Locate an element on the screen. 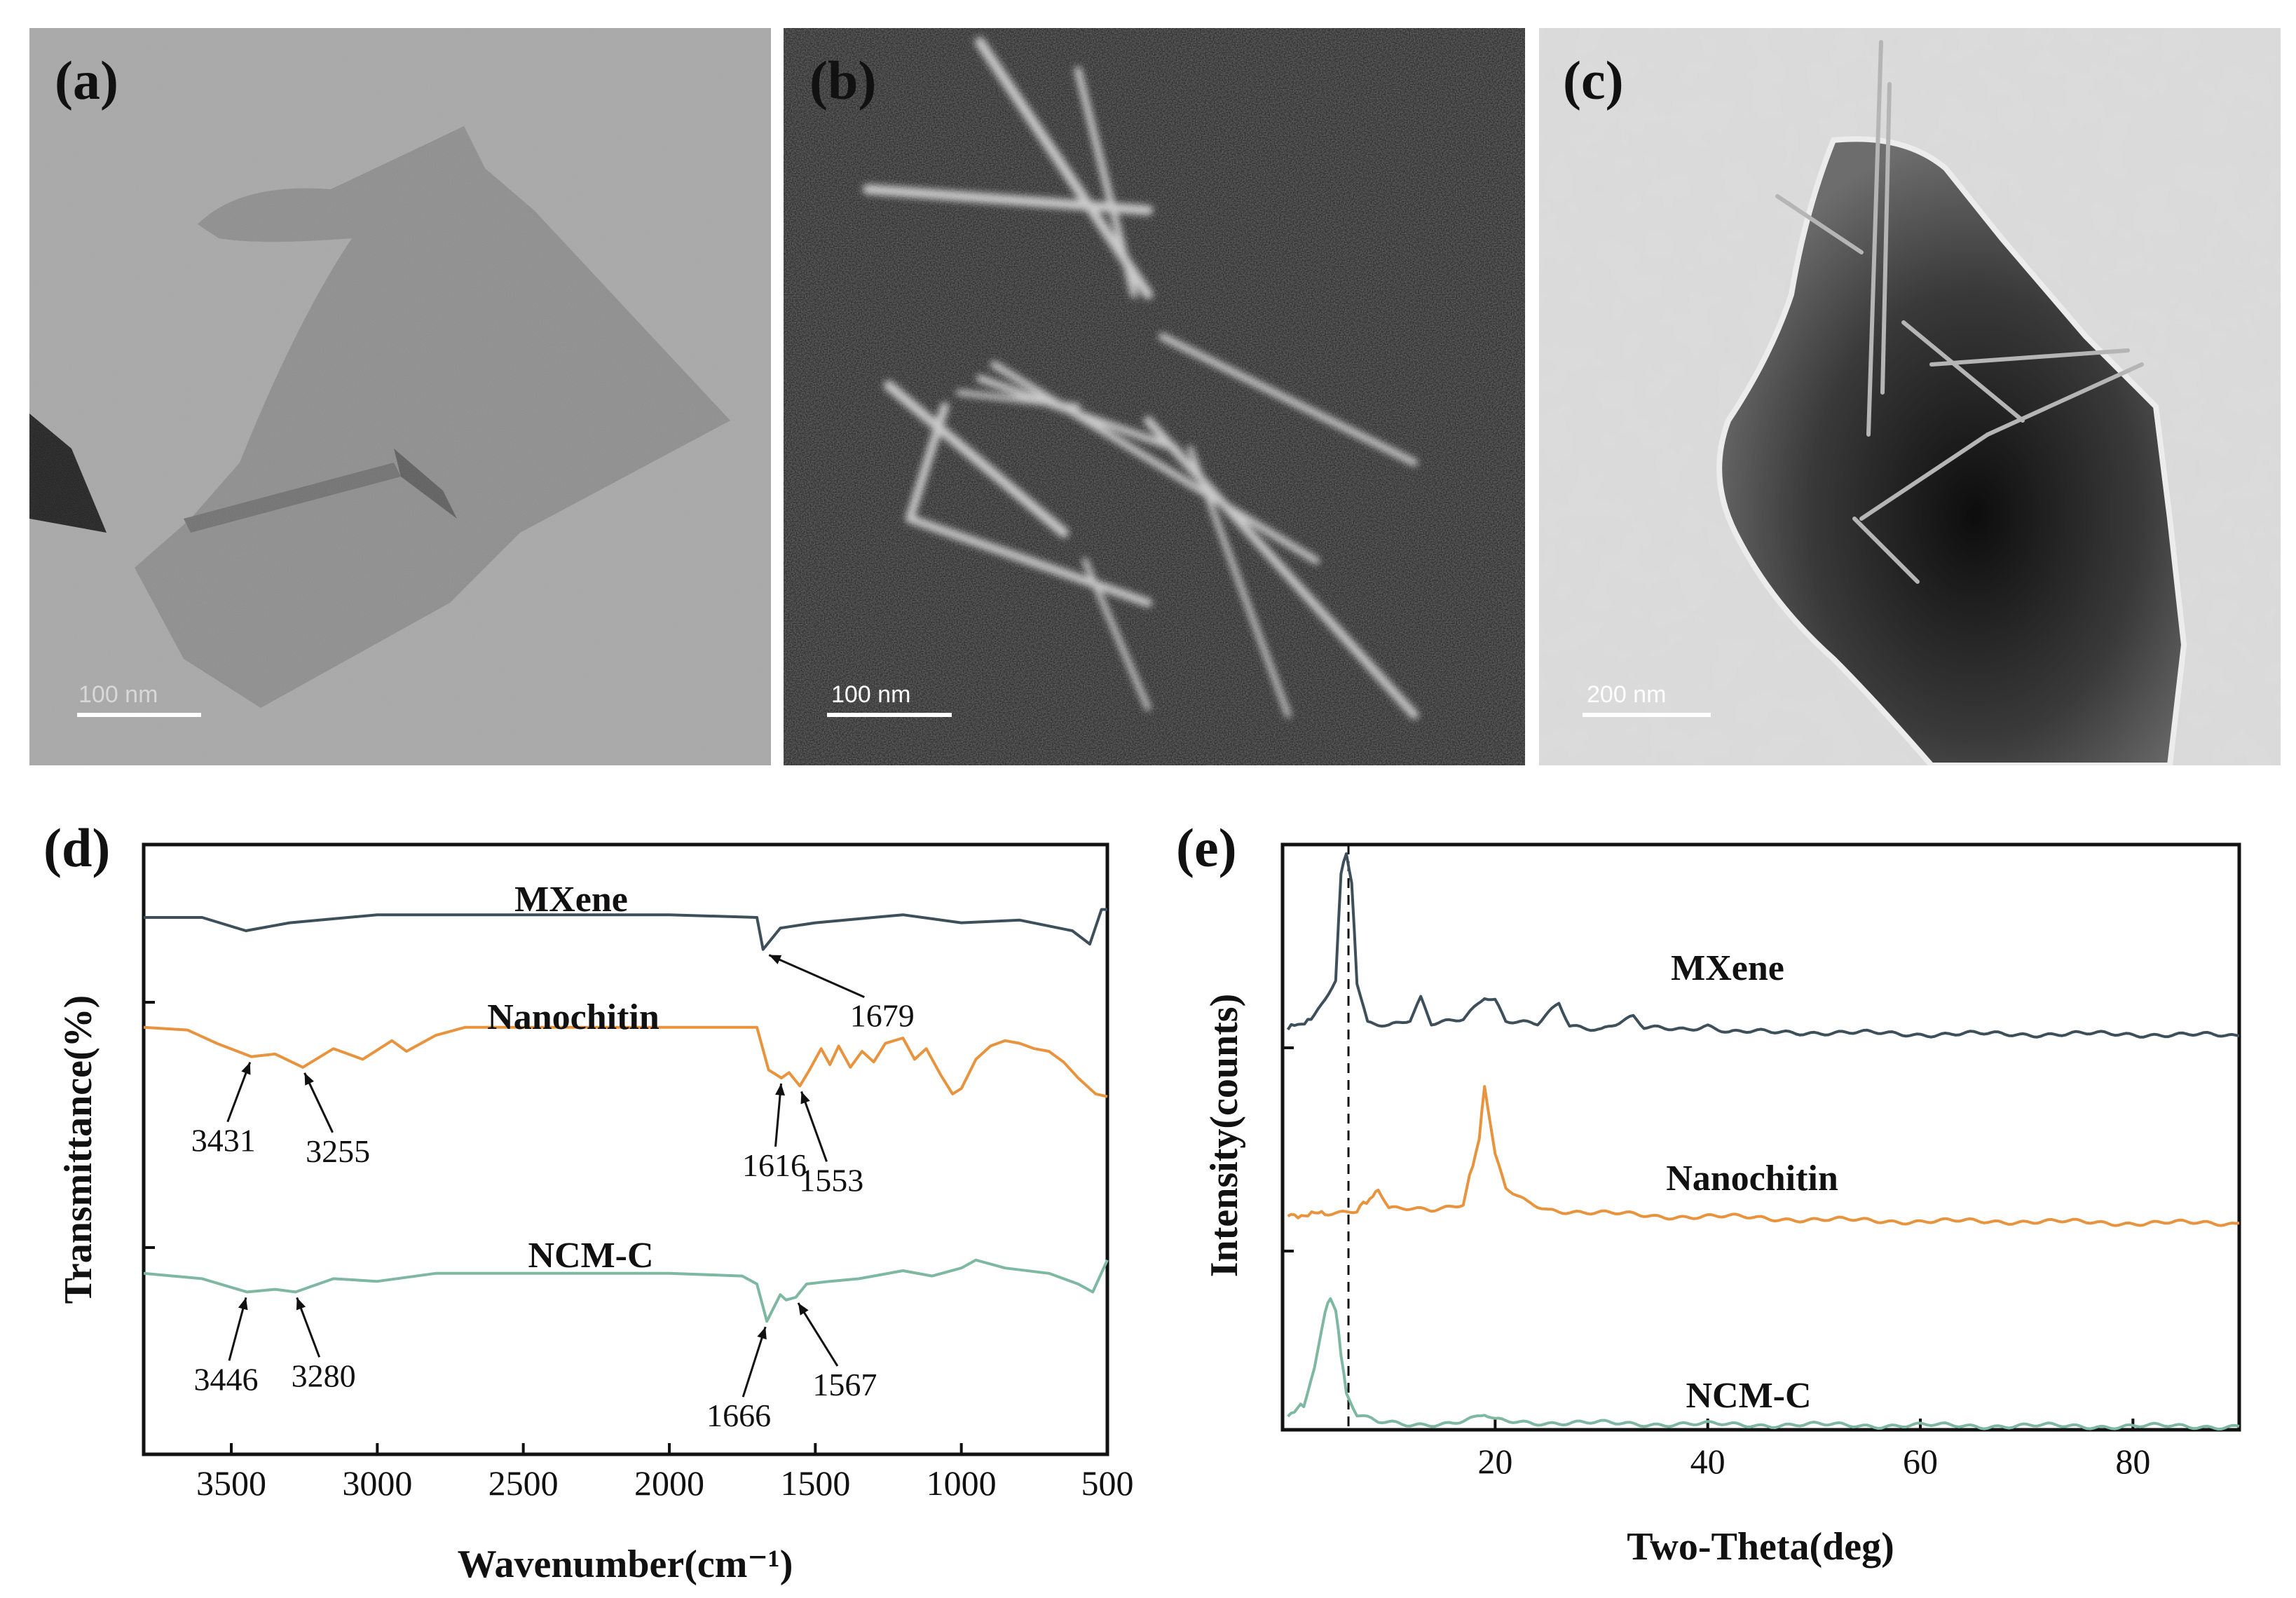  xrd-y-axis-label: Intensity(counts) is located at coordinates (1224, 1135).